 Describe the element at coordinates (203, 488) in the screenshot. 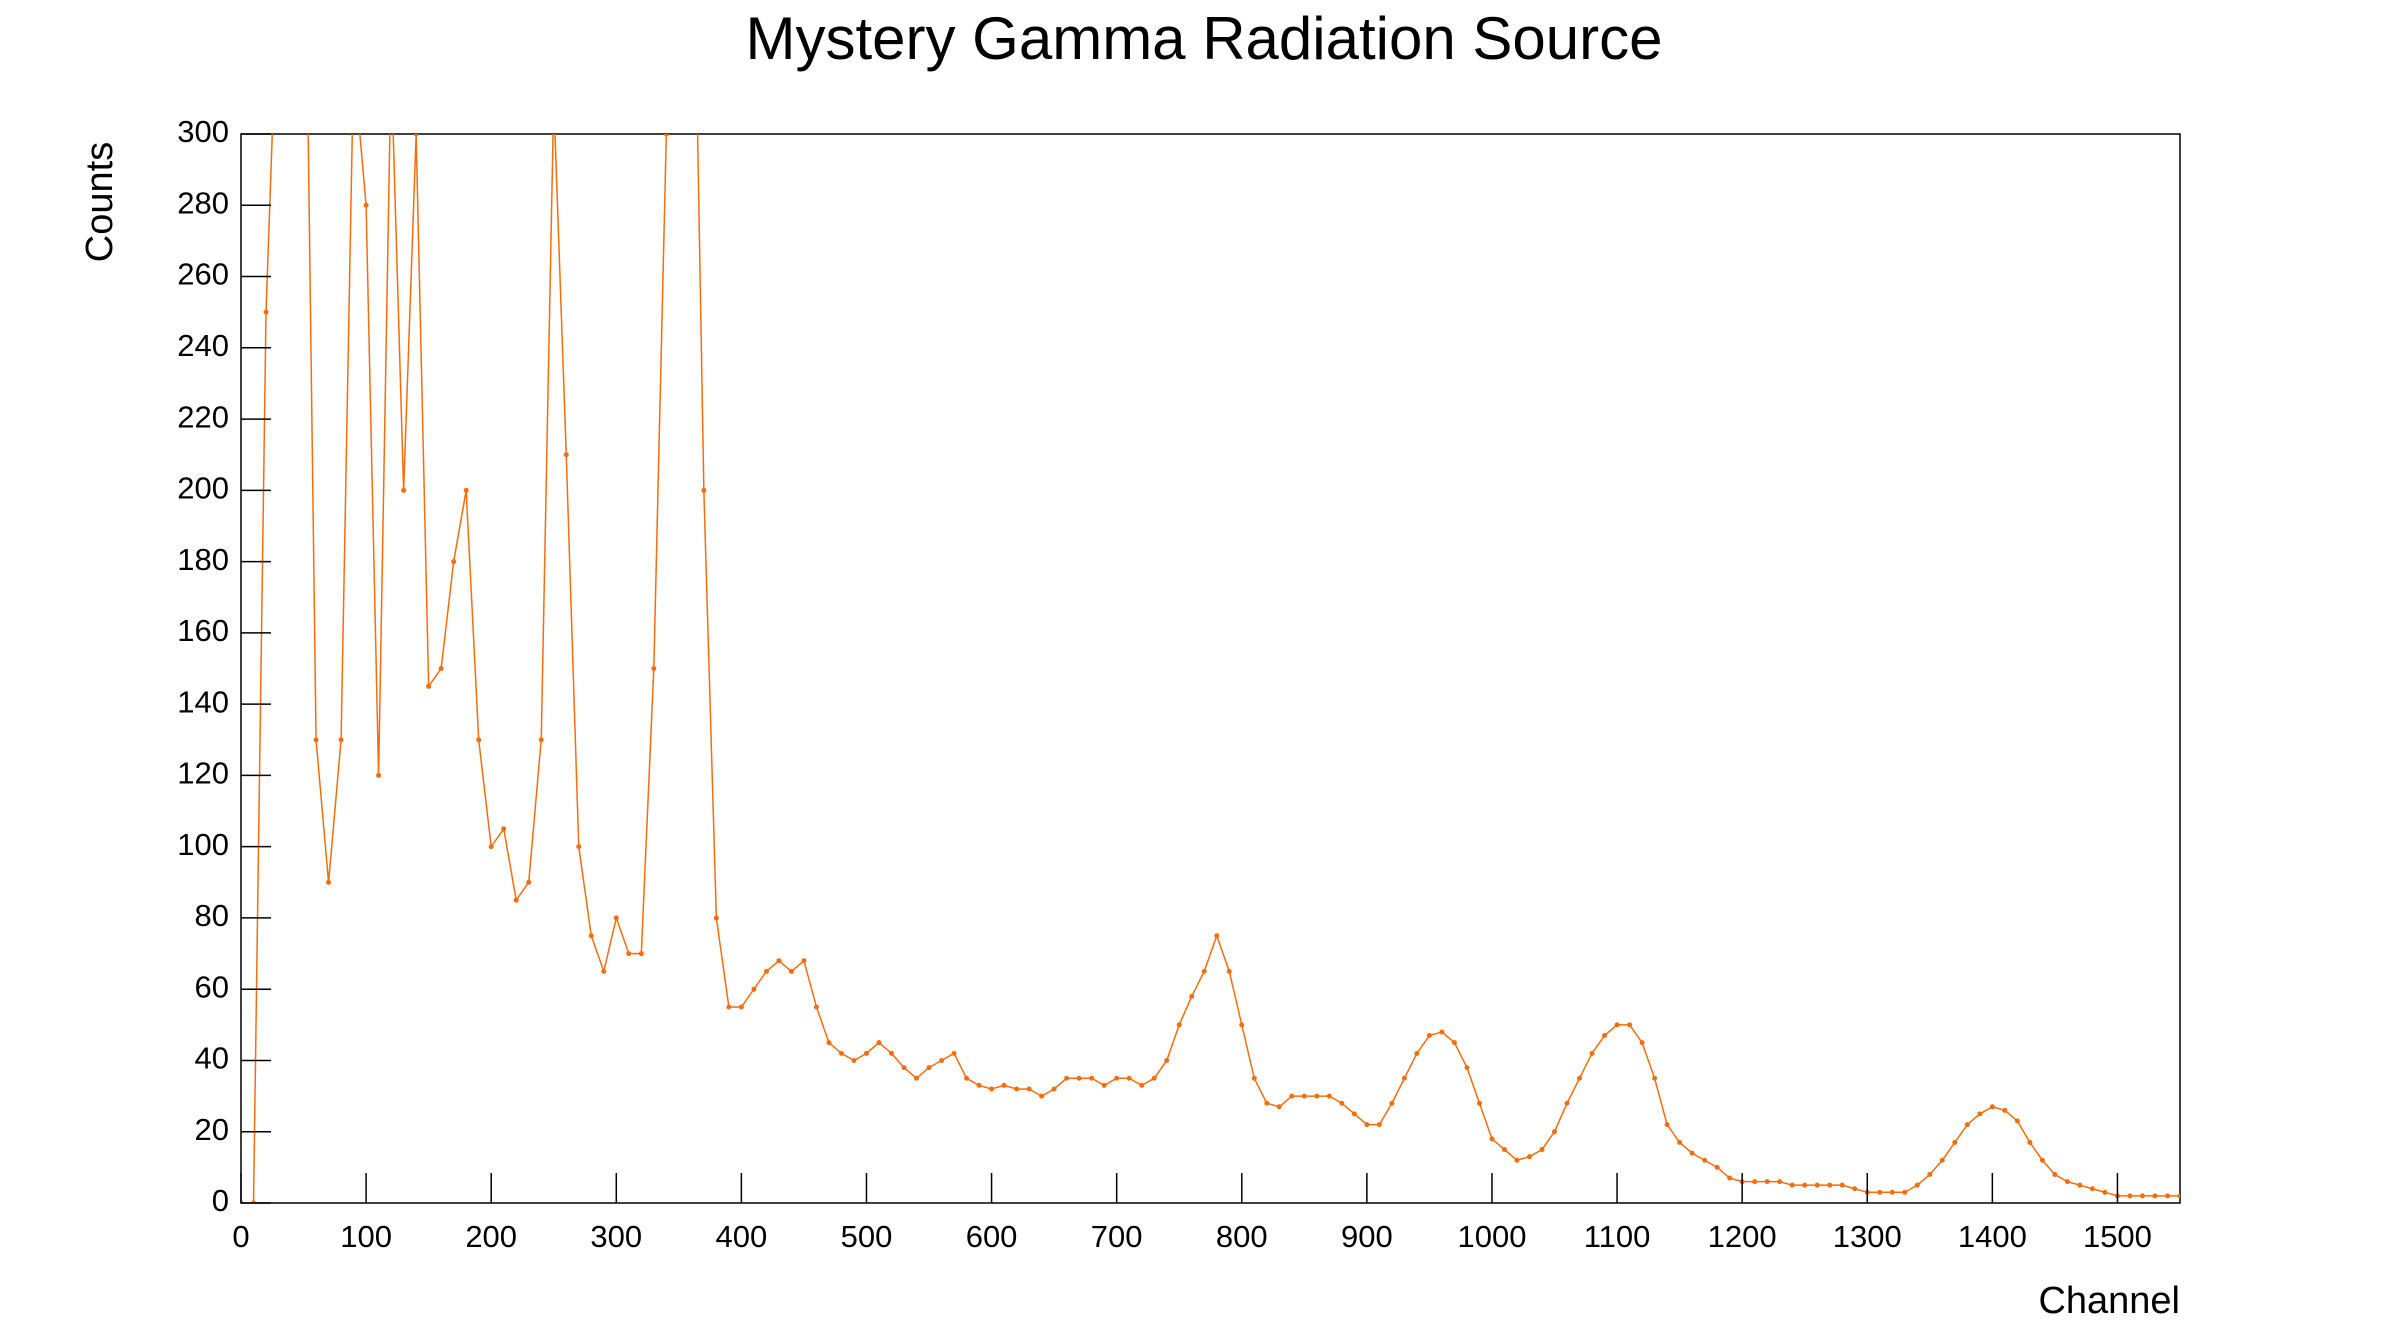

I see `y-tick-label: 200` at that location.